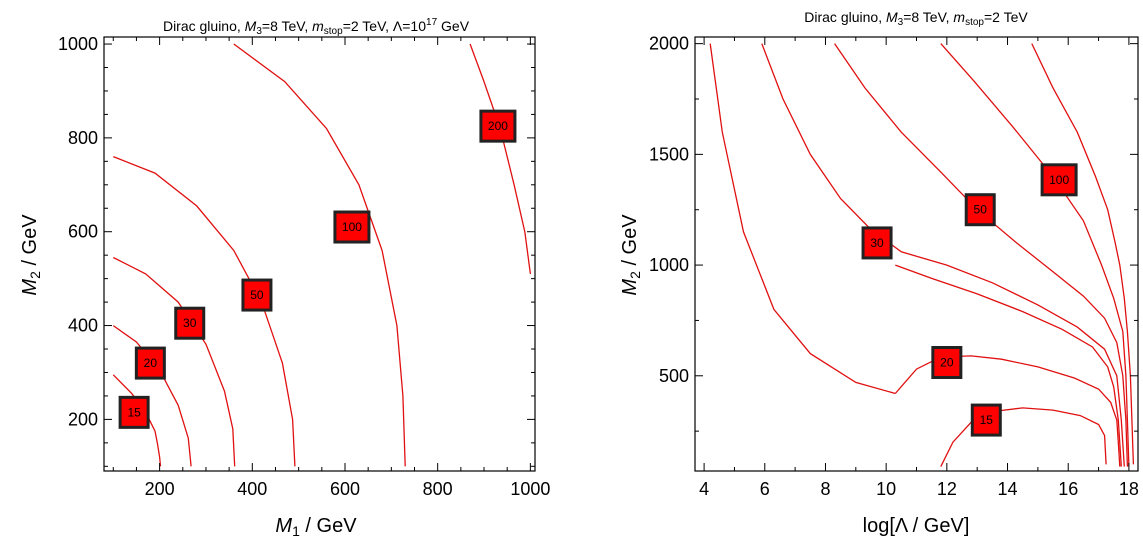 The width and height of the screenshot is (1143, 541). I want to click on right-y-axis-label: M2 / GeV, so click(631, 255).